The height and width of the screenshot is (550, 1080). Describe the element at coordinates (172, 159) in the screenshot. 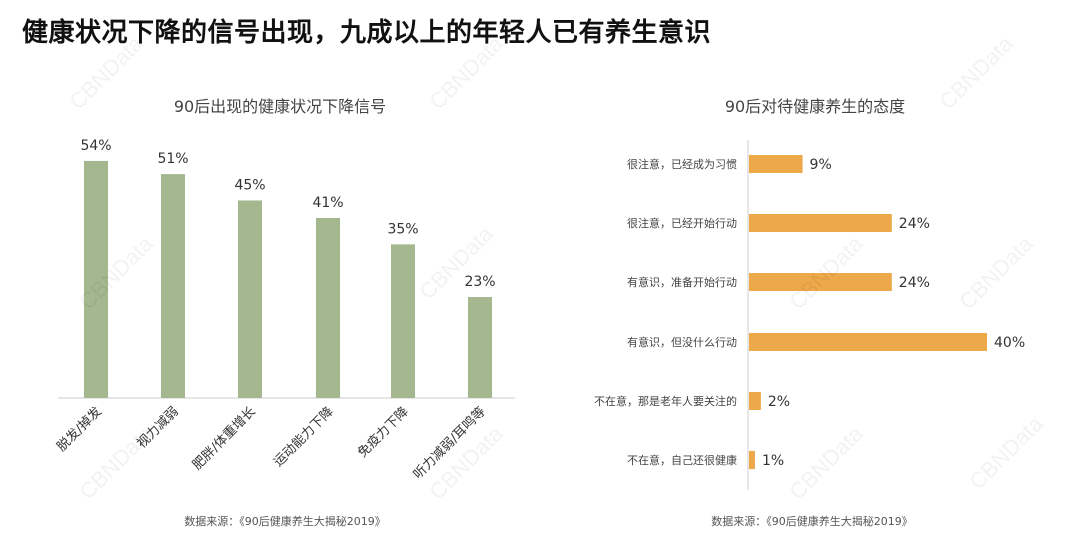

I see `left-value-label: 51%` at that location.